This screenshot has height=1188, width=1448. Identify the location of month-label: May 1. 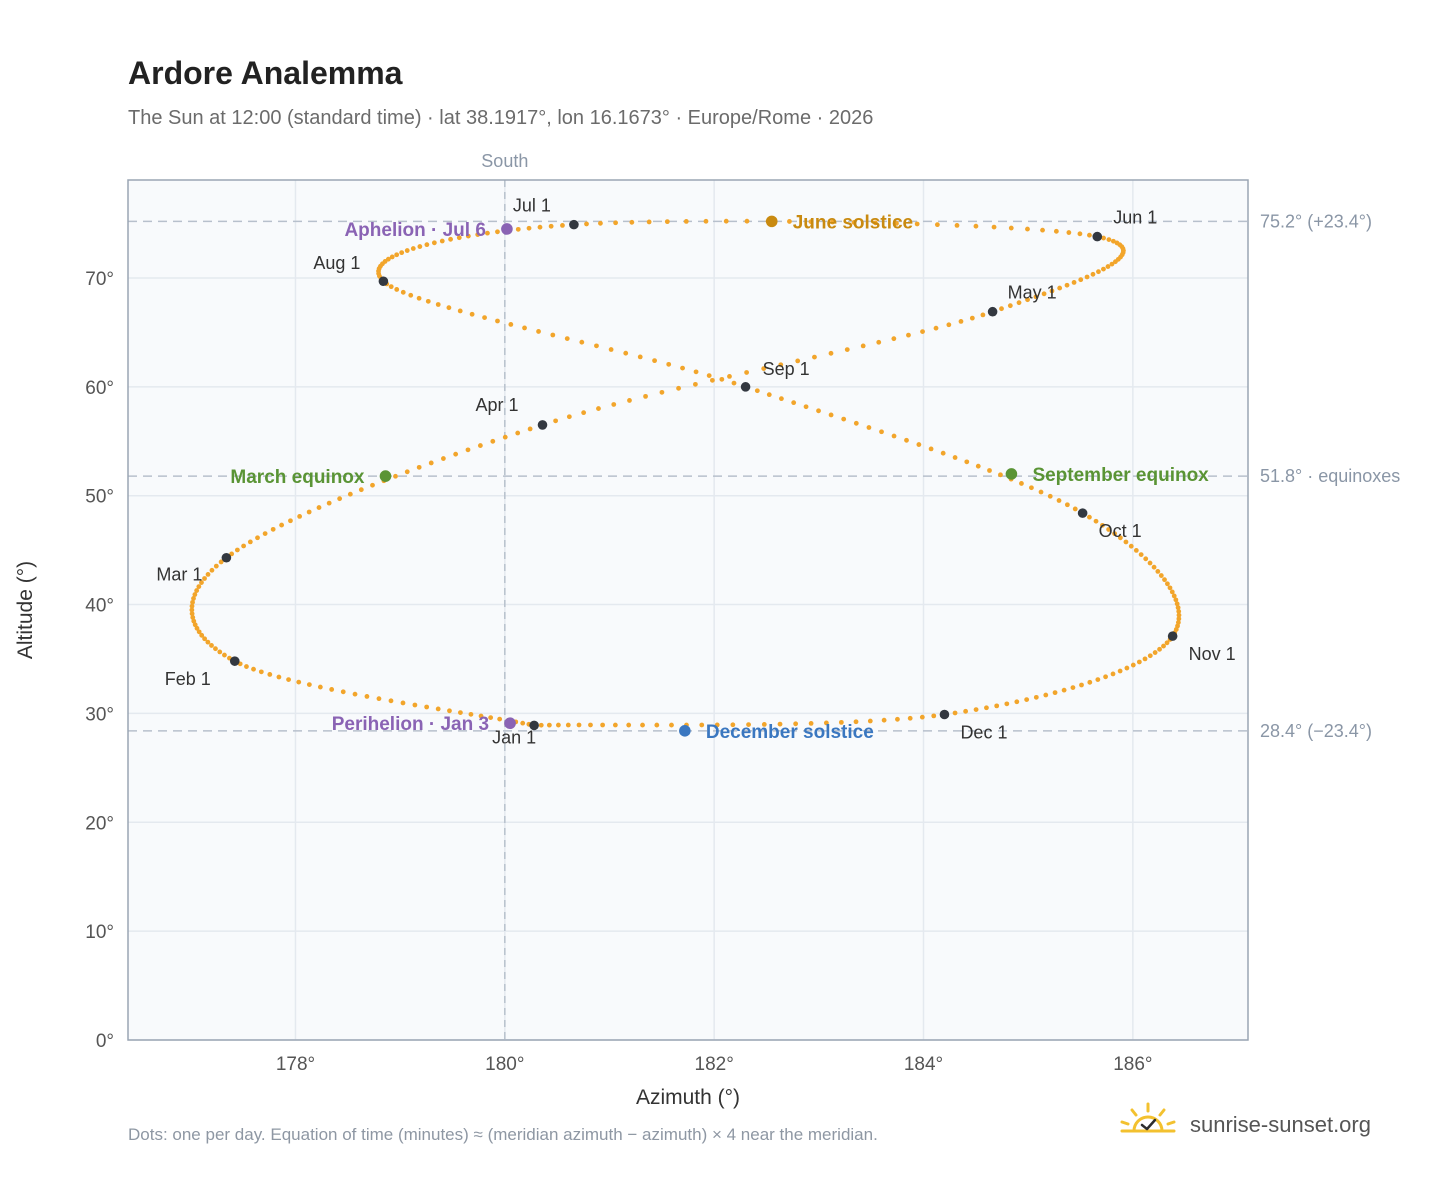
(1032, 293).